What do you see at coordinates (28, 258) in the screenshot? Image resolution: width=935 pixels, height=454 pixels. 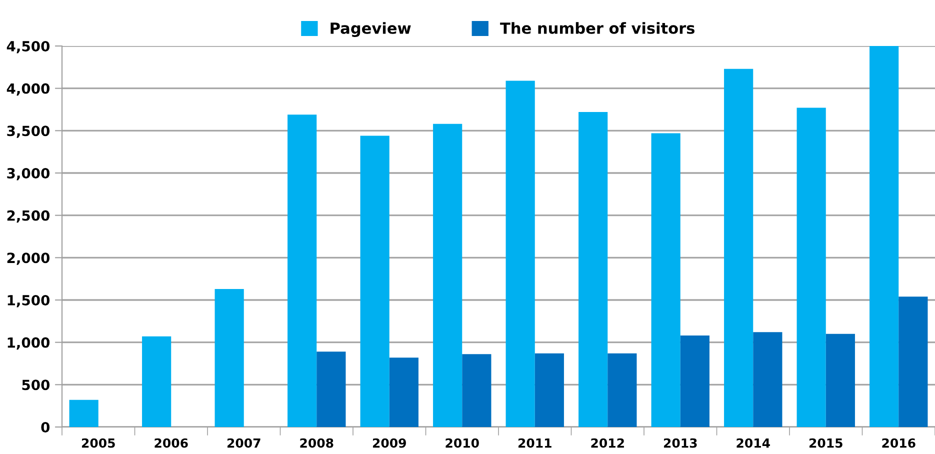 I see `y-tick-label: 2,000` at bounding box center [28, 258].